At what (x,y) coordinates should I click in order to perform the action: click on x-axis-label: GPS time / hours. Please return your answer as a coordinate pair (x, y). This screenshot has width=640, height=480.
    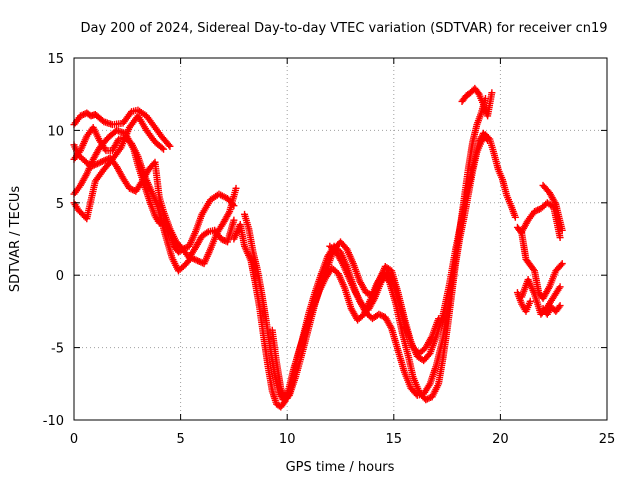
    Looking at the image, I should click on (340, 467).